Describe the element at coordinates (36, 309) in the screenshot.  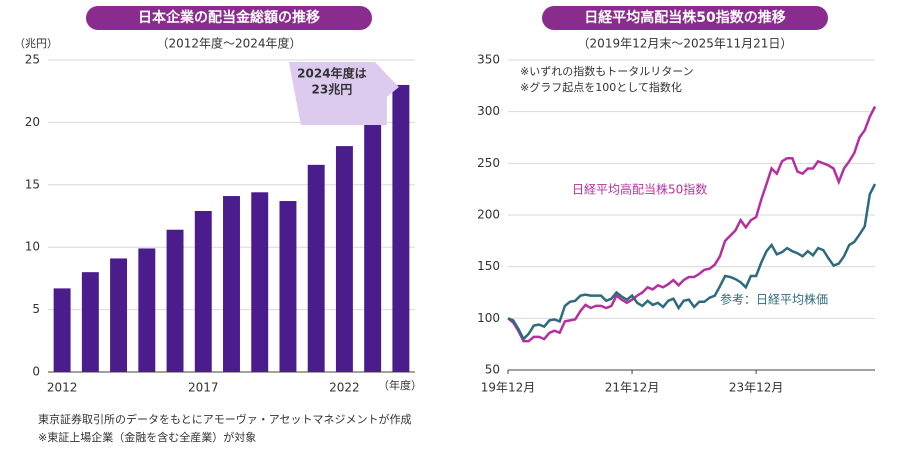
I see `y-tick-label: 5` at that location.